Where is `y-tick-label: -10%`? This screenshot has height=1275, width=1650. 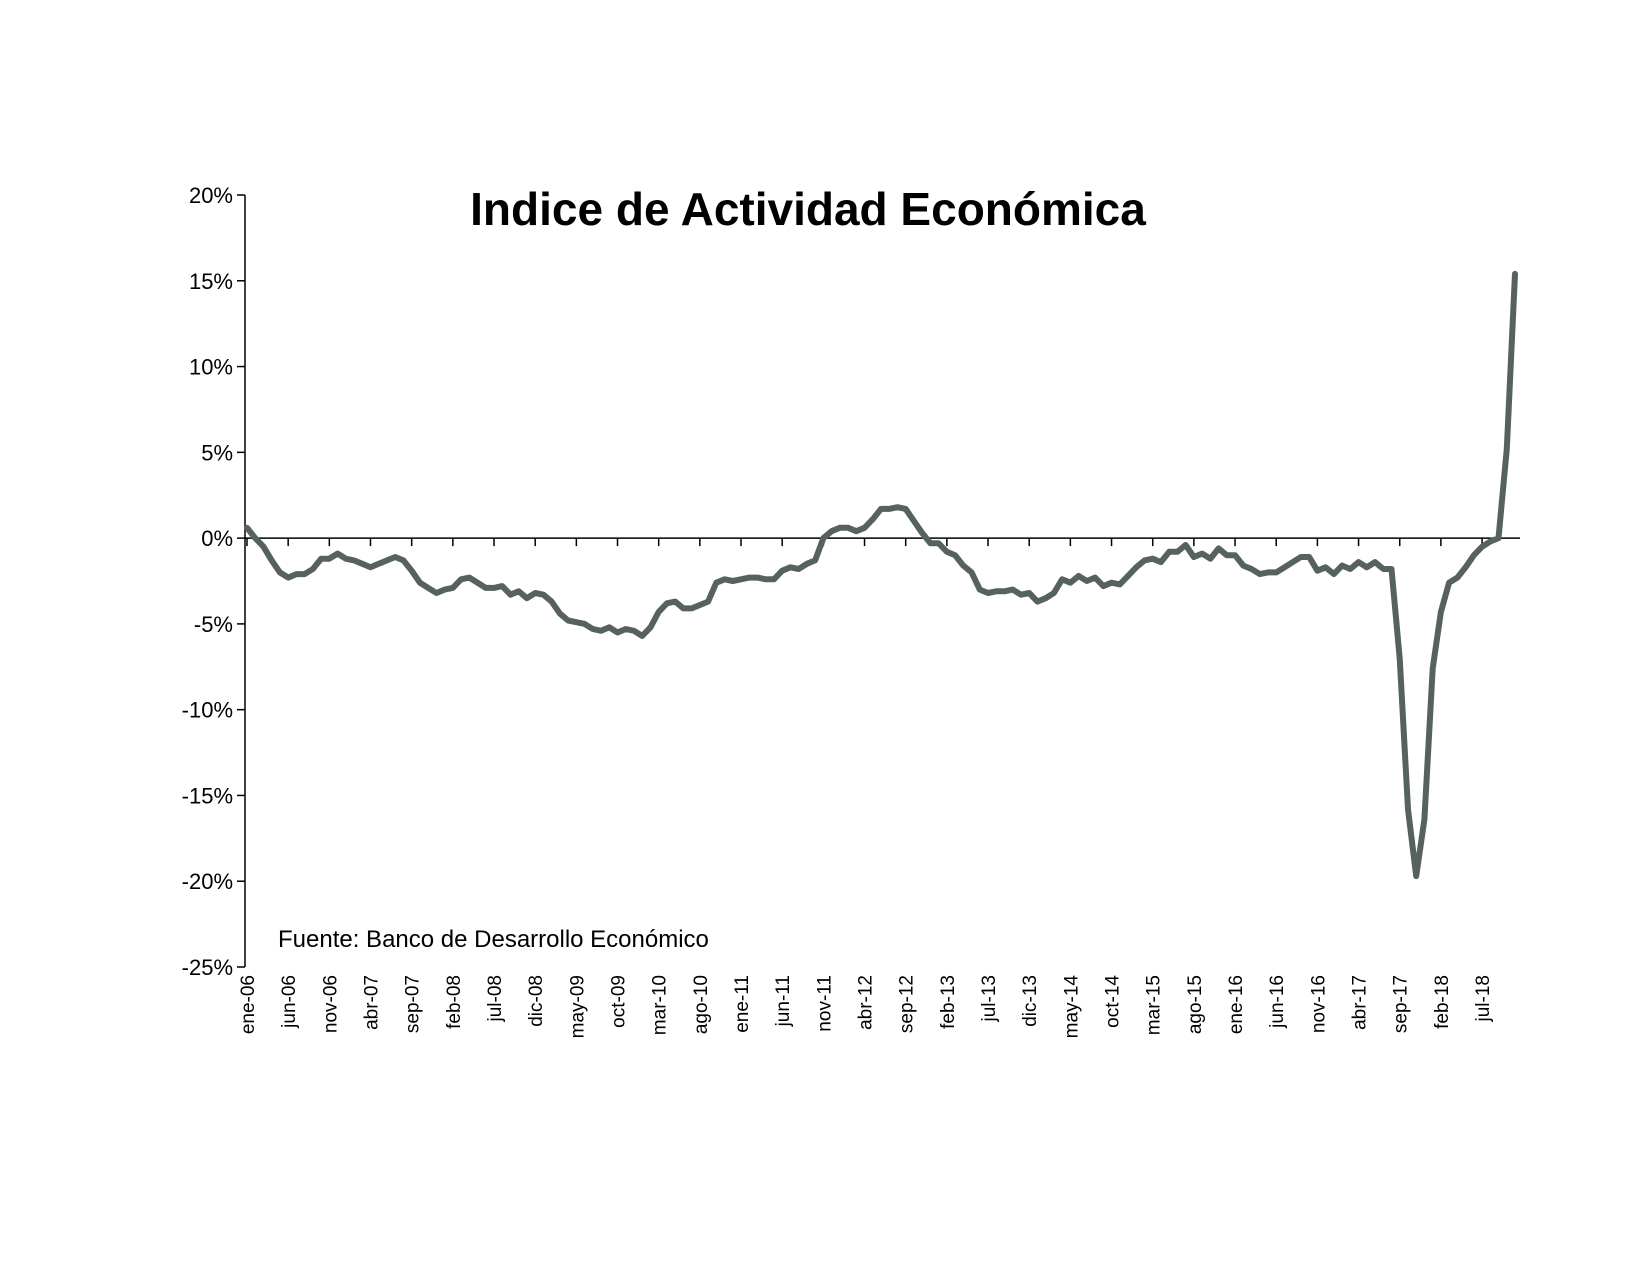
y-tick-label: -10% is located at coordinates (207, 710).